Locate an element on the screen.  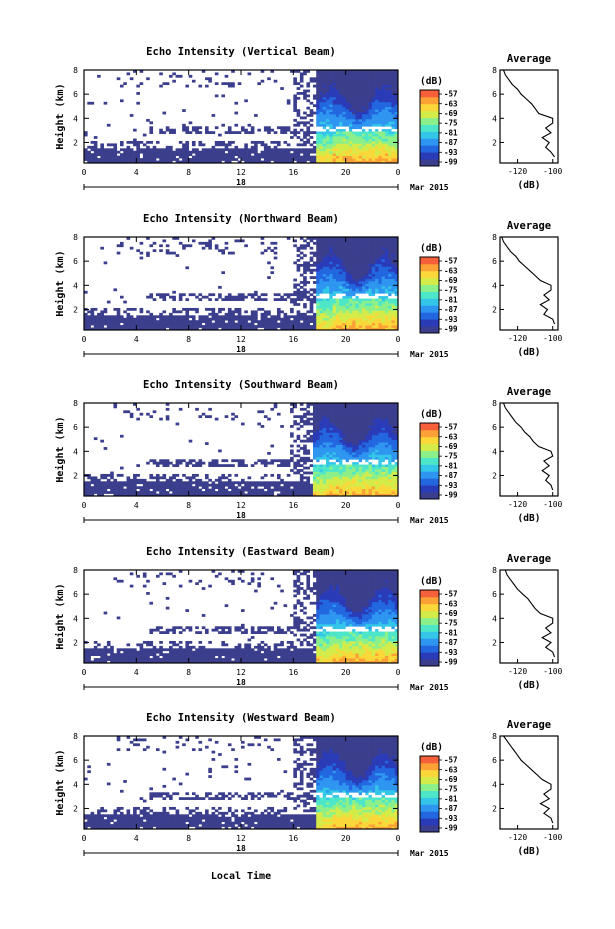
colorbar-segment is located at coordinates (429, 274).